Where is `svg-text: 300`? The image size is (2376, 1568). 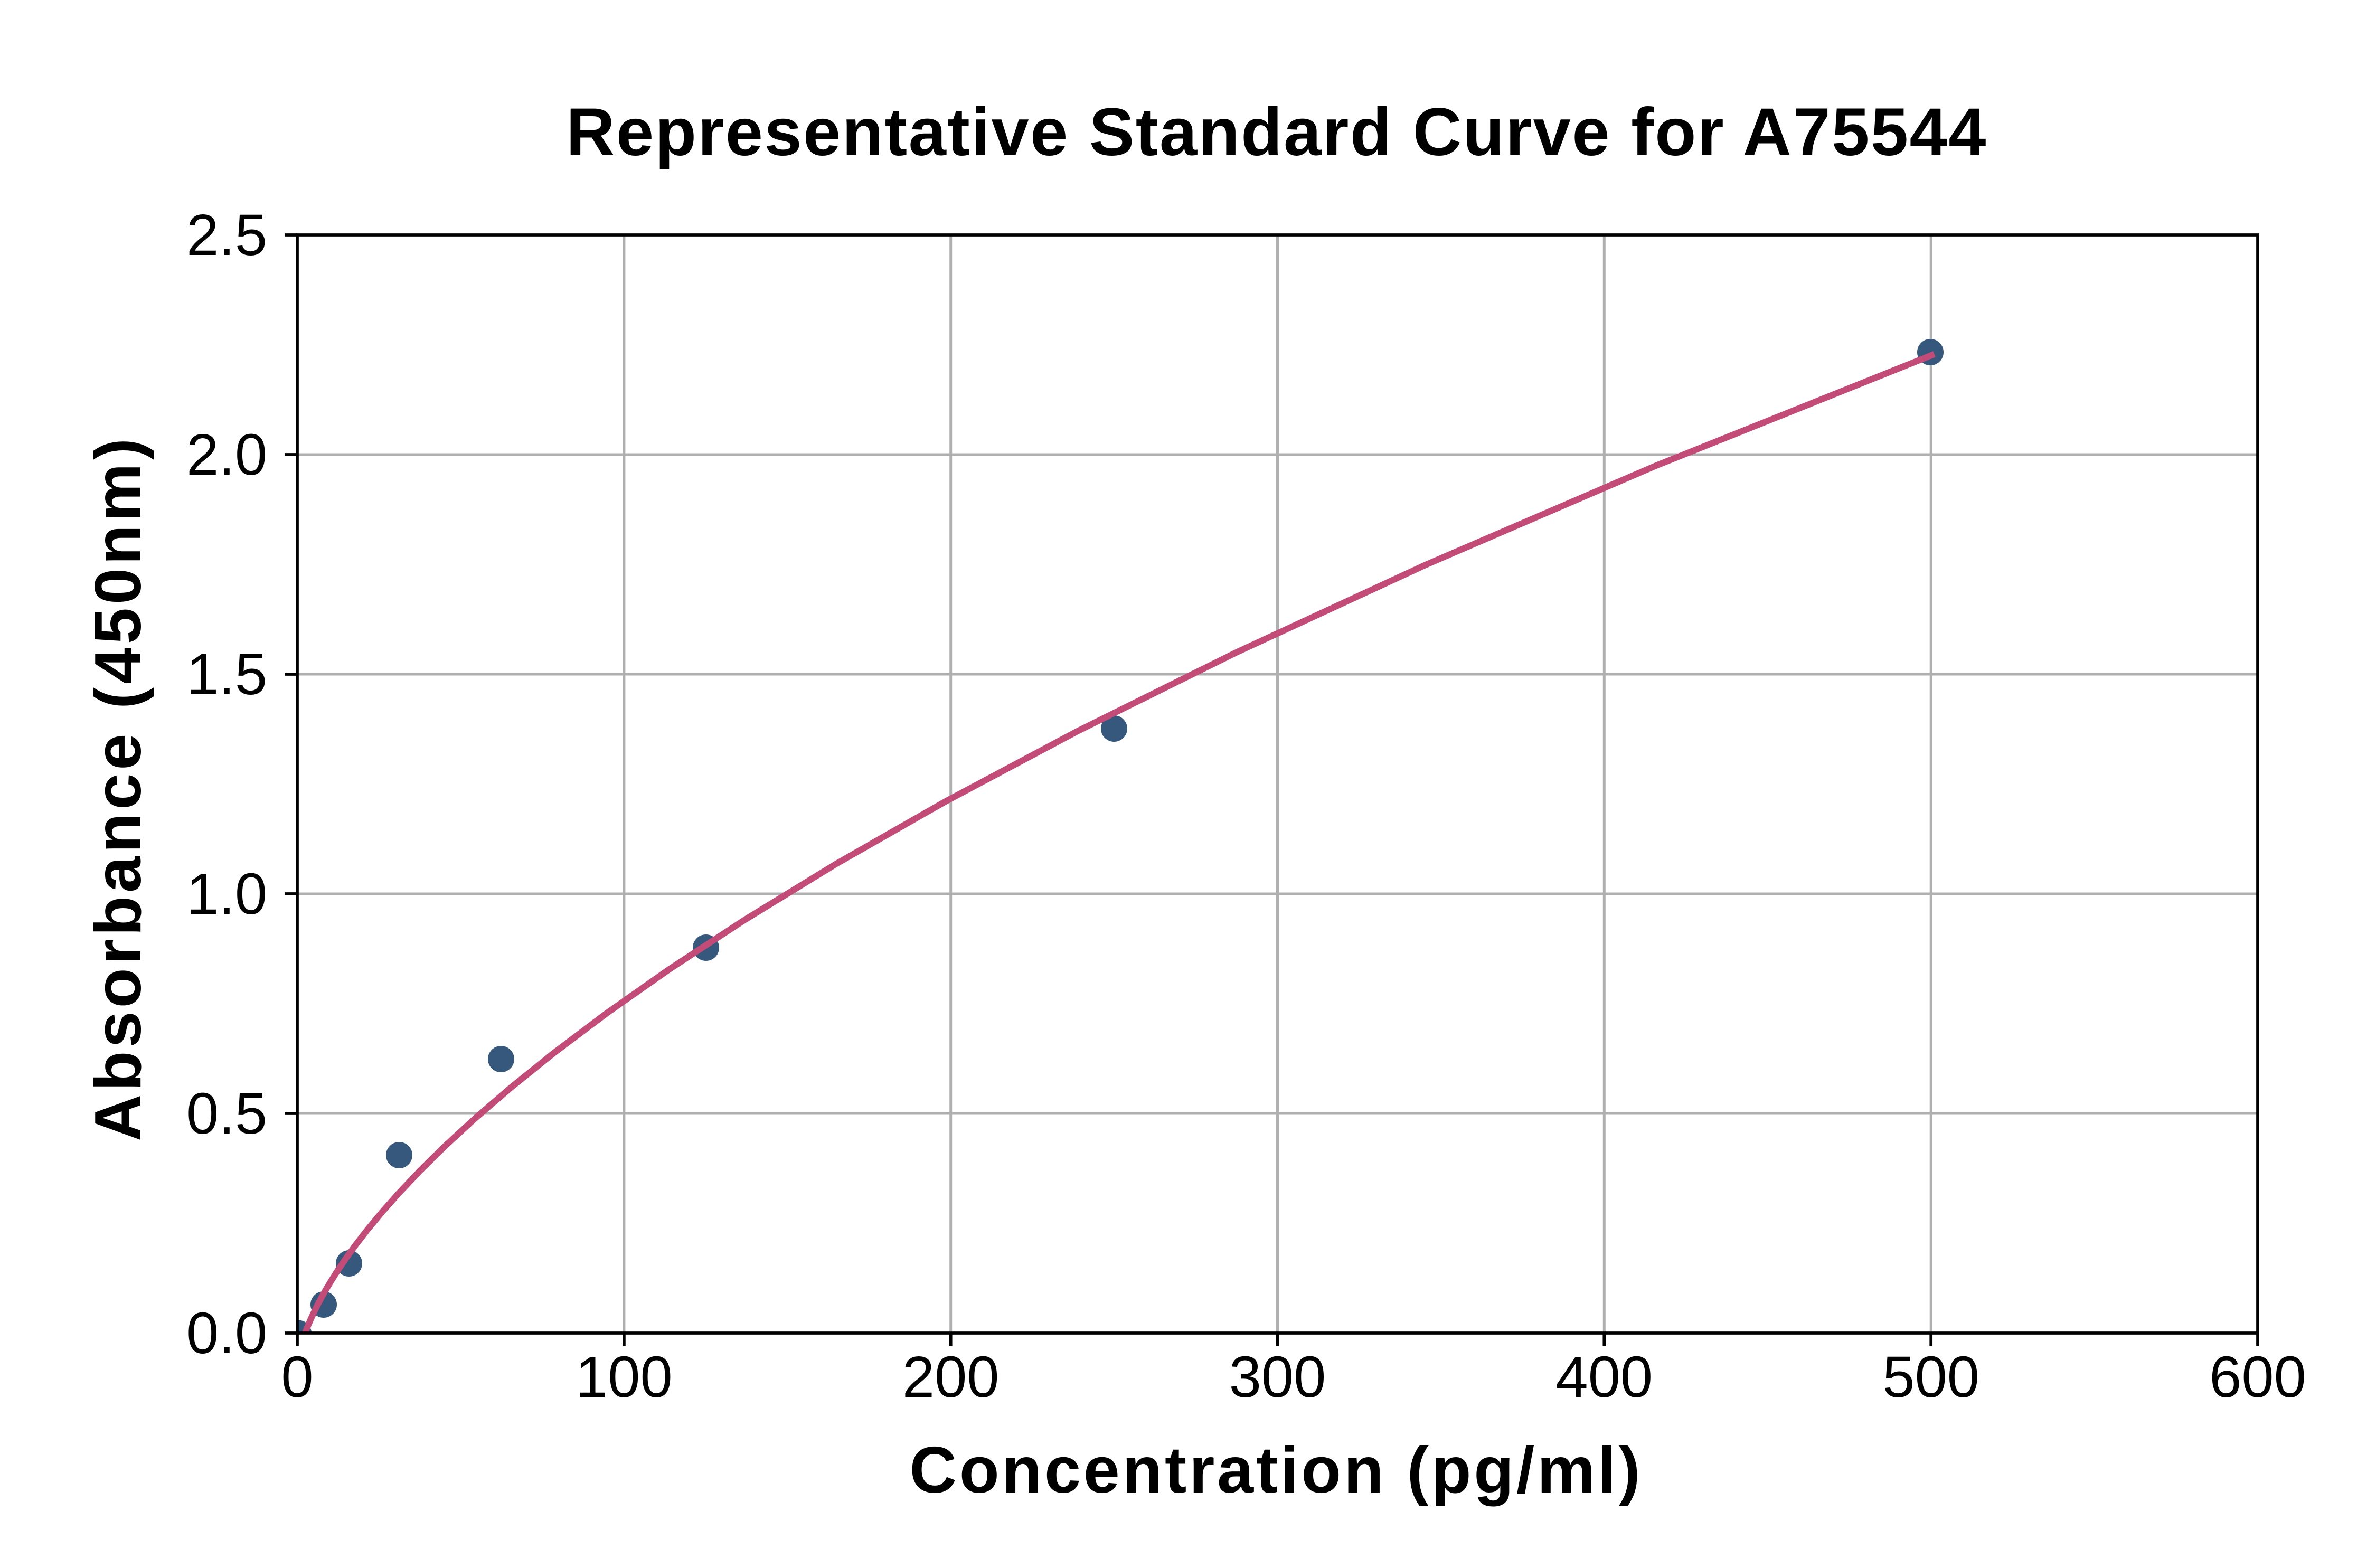 svg-text: 300 is located at coordinates (1278, 1377).